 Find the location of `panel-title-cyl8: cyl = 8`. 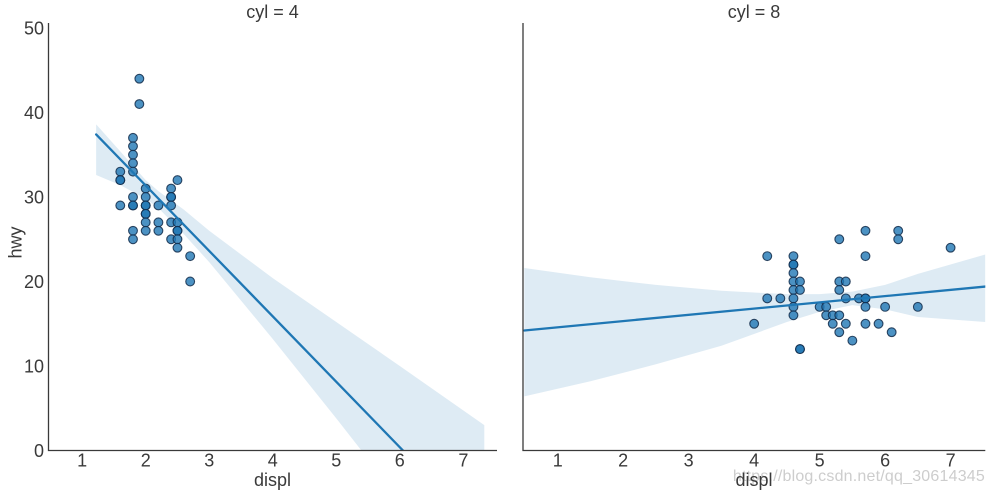

panel-title-cyl8: cyl = 8 is located at coordinates (754, 12).